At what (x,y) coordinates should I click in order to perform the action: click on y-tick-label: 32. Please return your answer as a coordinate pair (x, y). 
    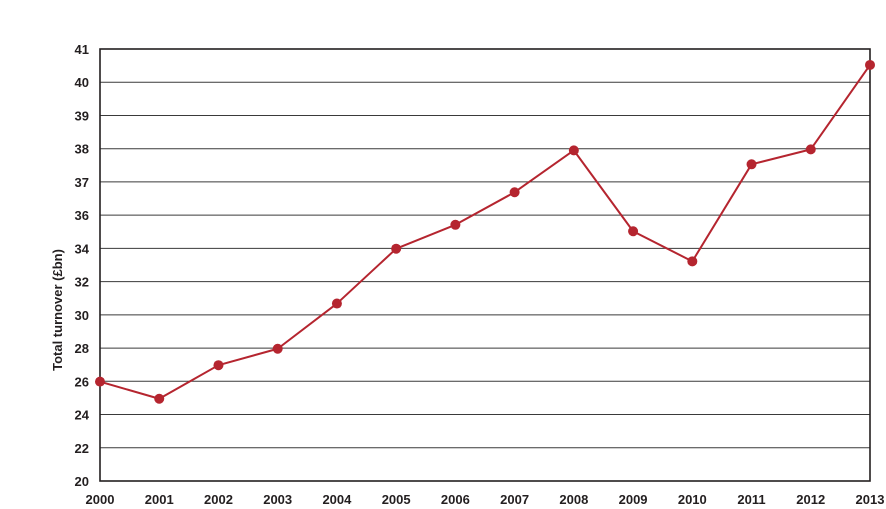
    Looking at the image, I should click on (82, 282).